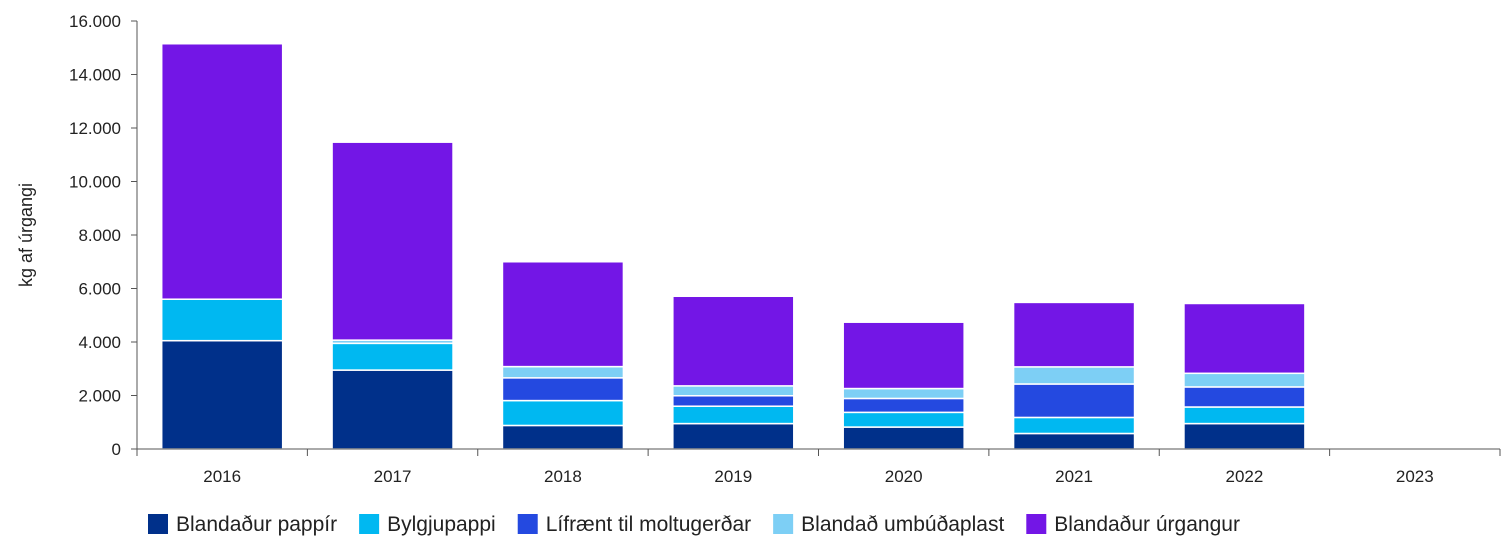 The width and height of the screenshot is (1503, 550). I want to click on bar-2020-bylgjupappi, so click(903, 419).